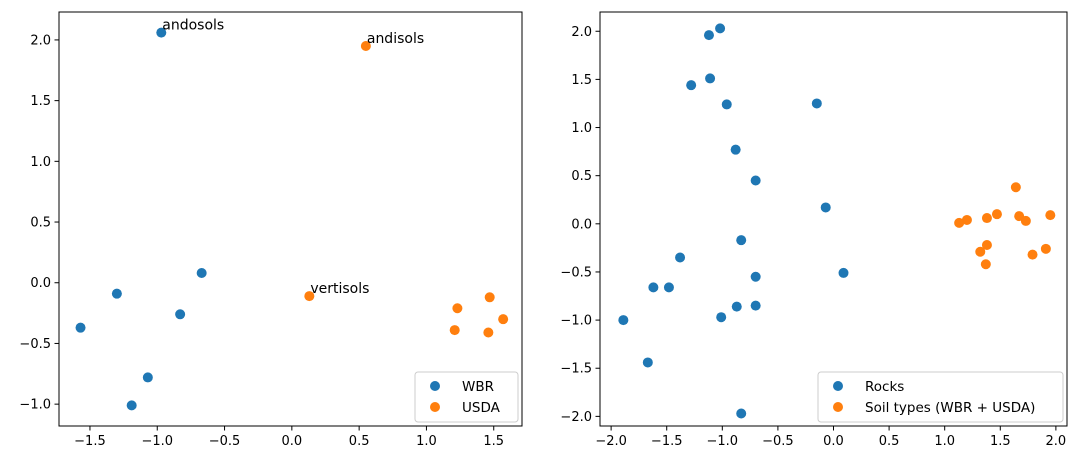 The height and width of the screenshot is (449, 1071). Describe the element at coordinates (478, 387) in the screenshot. I see `legend-label: WBR` at that location.